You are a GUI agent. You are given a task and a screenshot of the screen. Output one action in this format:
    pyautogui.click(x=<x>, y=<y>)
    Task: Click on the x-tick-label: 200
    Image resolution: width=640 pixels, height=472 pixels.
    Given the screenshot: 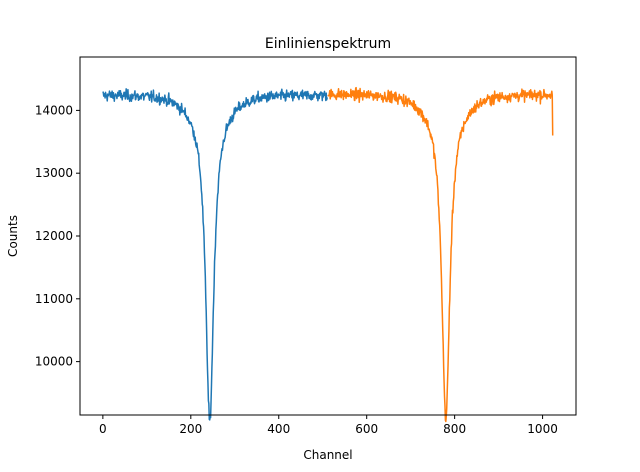 What is the action you would take?
    pyautogui.click(x=190, y=429)
    